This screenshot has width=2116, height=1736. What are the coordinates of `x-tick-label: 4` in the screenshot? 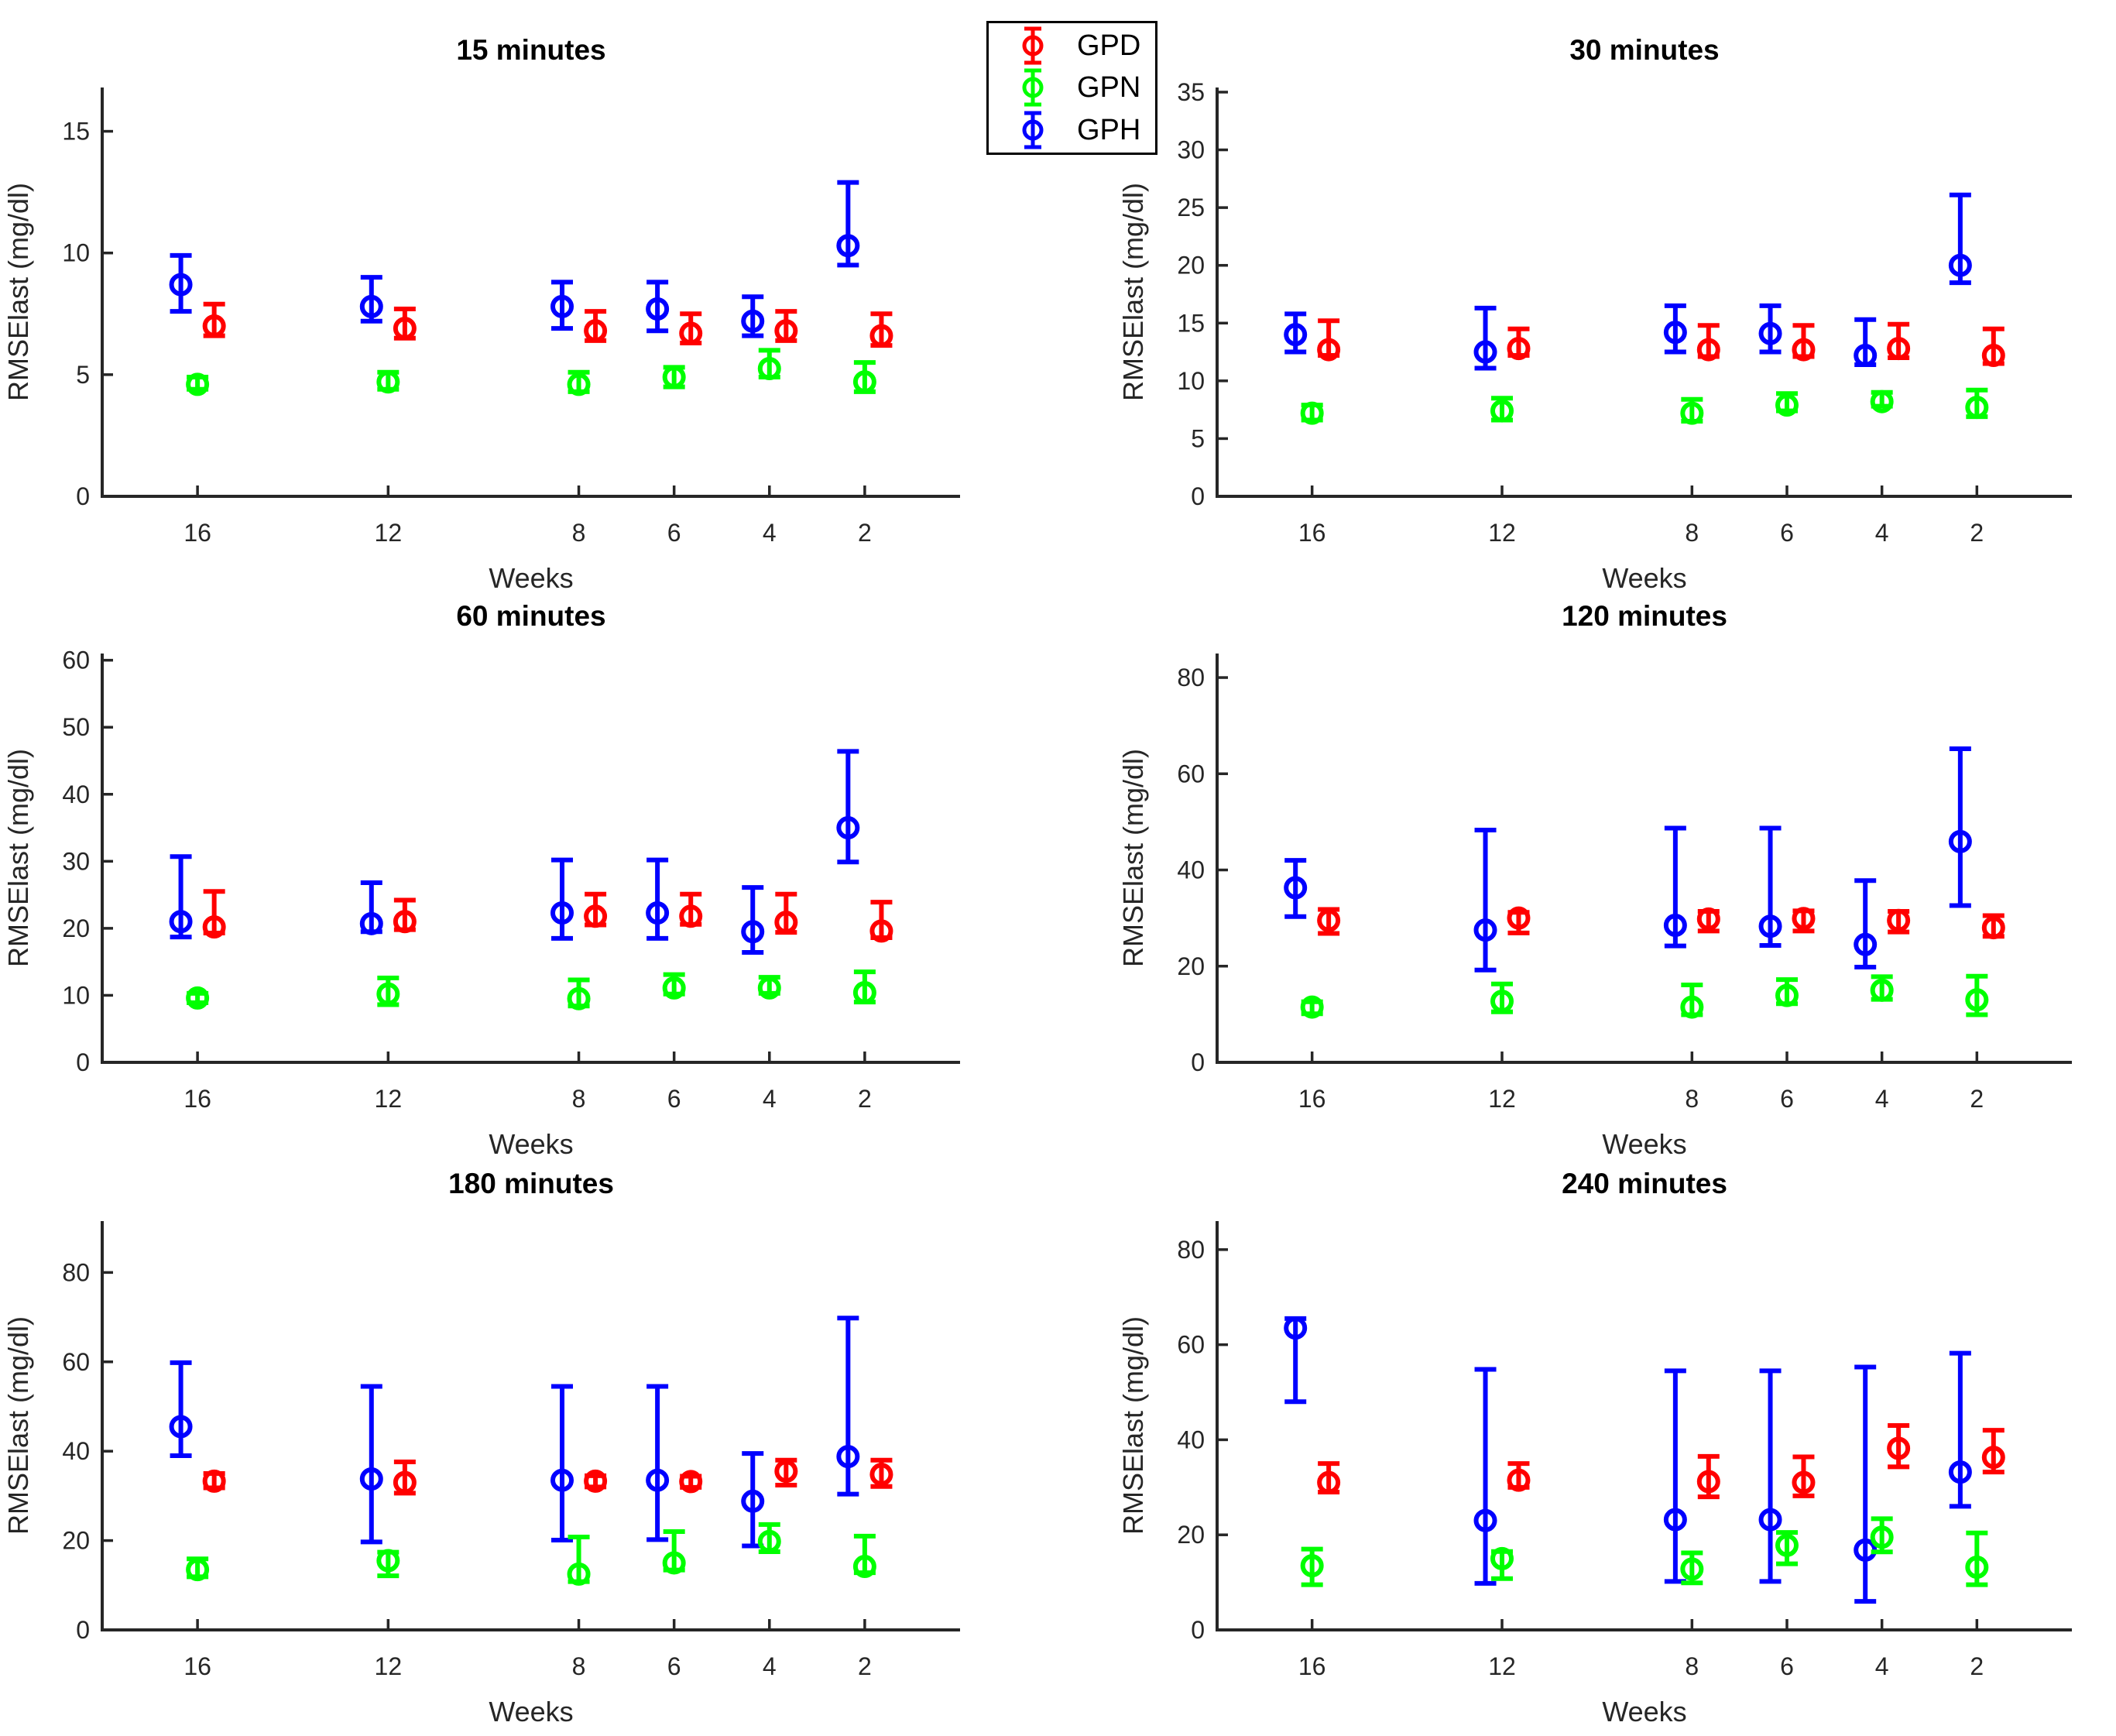 It's located at (770, 1099).